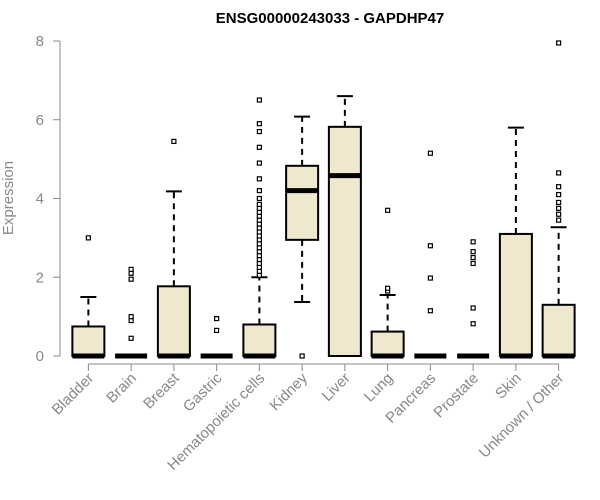  I want to click on x-tick-label: Prostate, so click(456, 396).